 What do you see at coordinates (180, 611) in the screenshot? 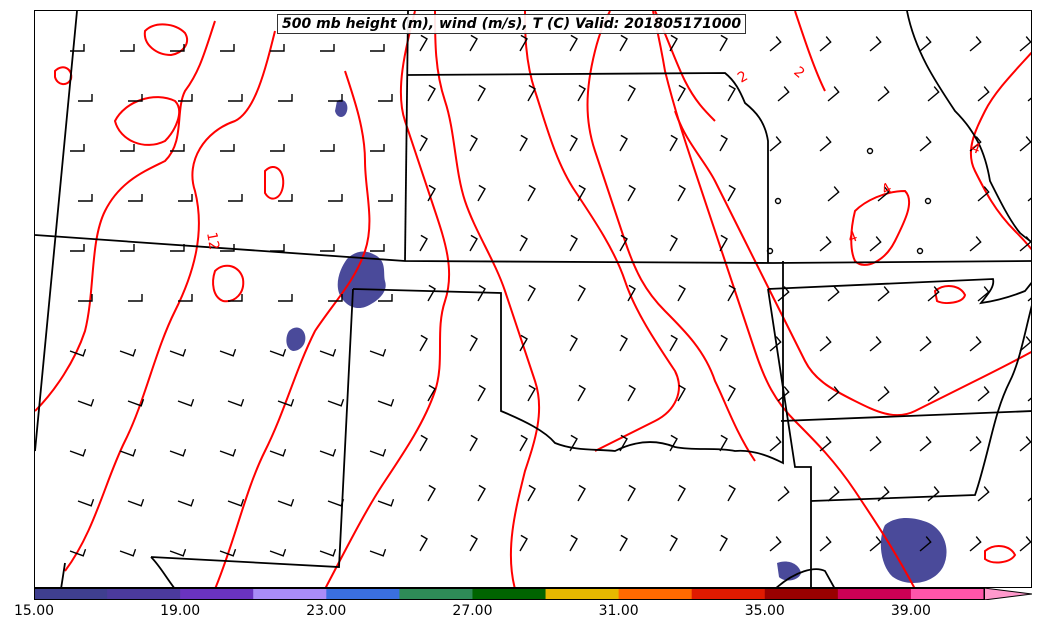
I see `colorbar-tick-label: 19.00` at bounding box center [180, 611].